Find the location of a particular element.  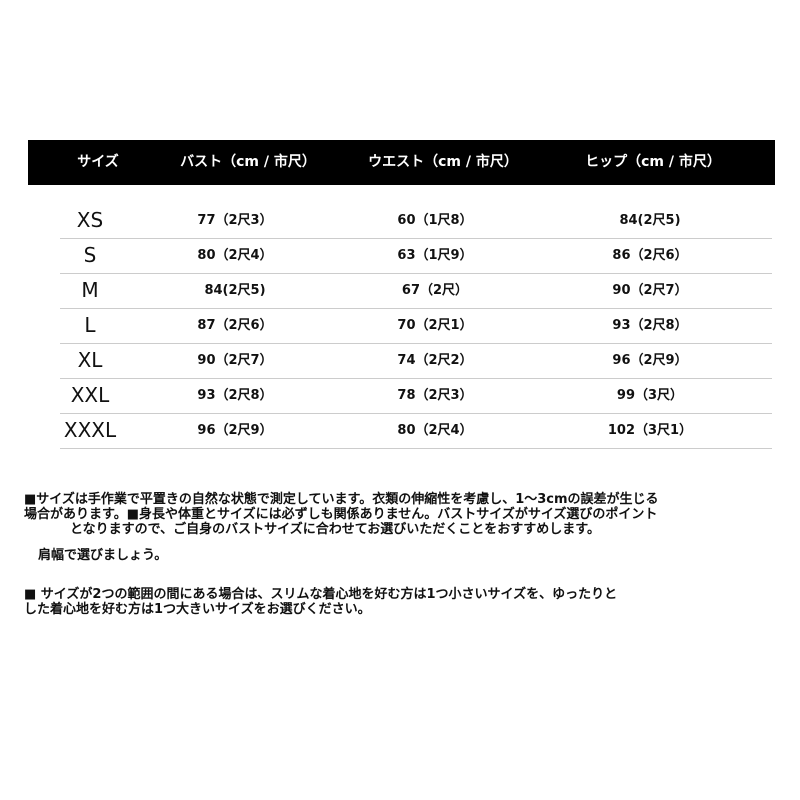

table-row: S 80（2尺4） 63（1尺9） 86（2尺6） is located at coordinates (416, 256).